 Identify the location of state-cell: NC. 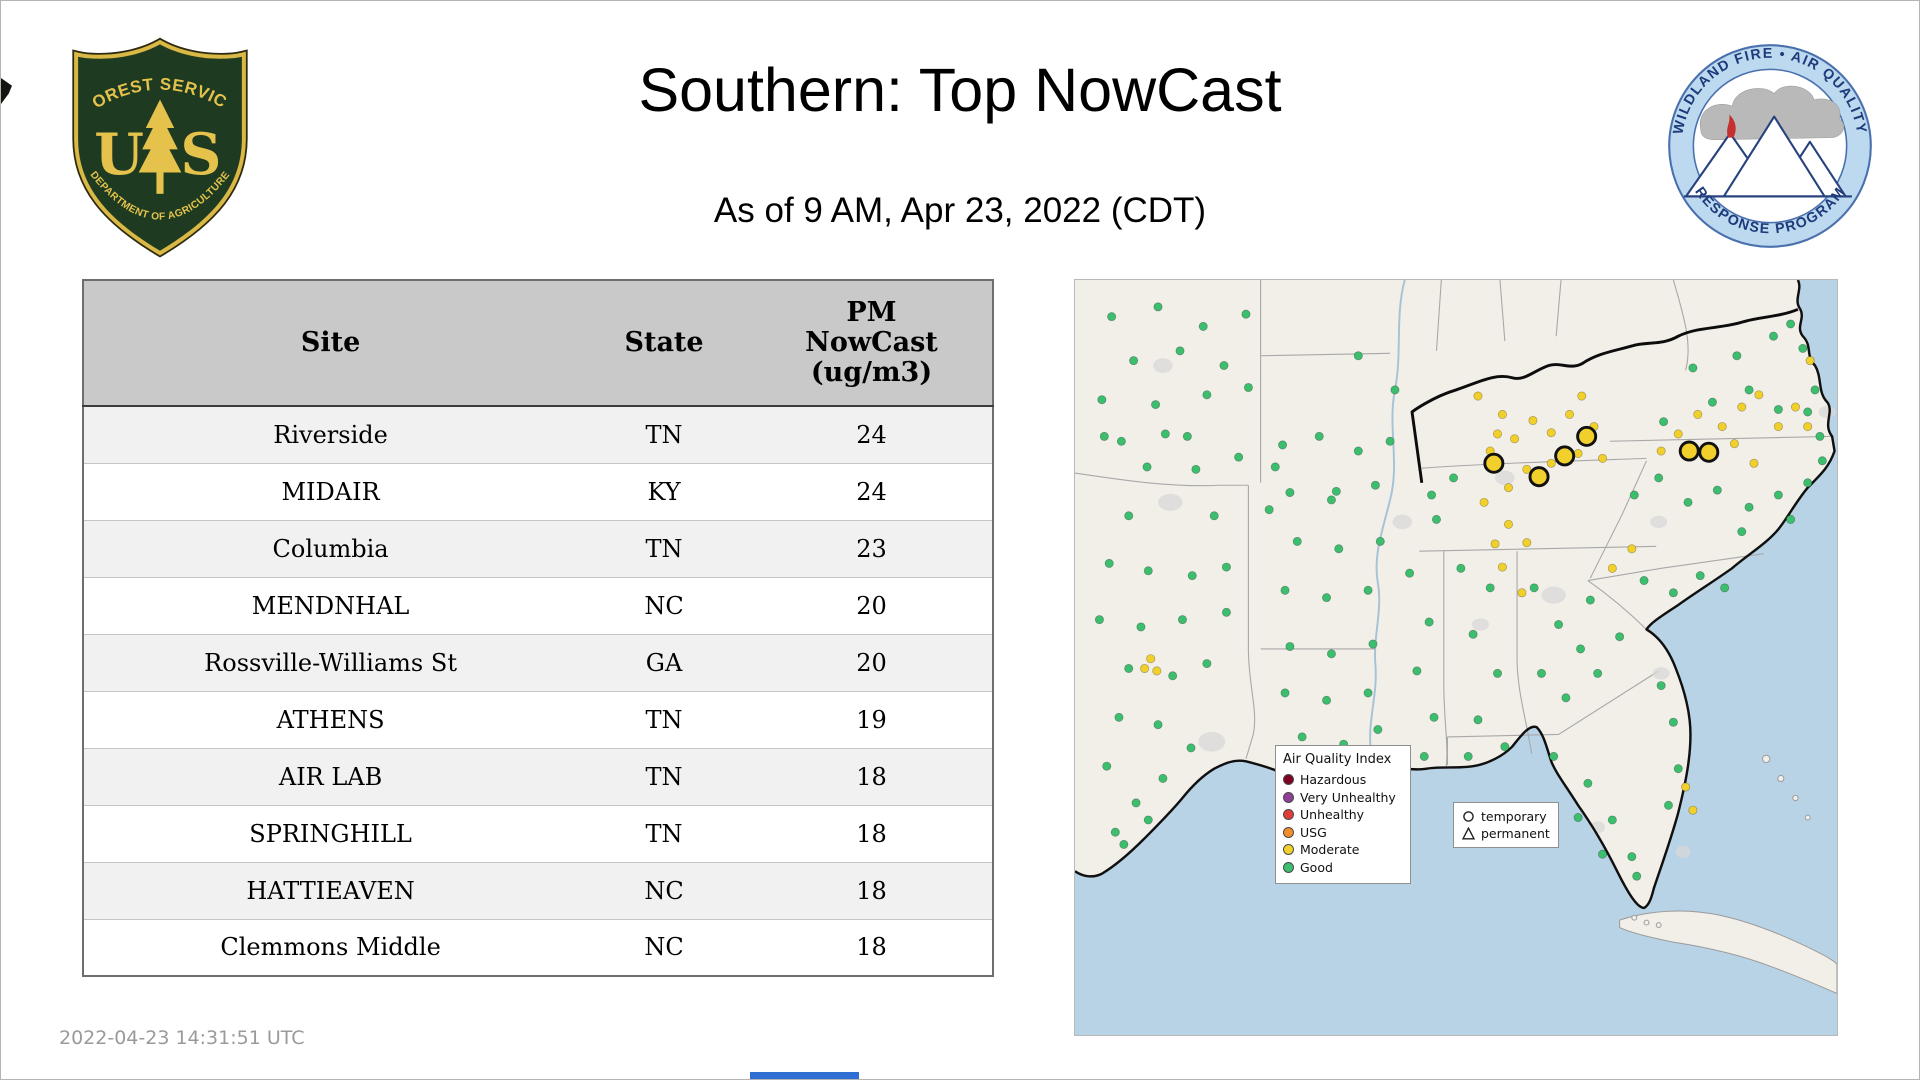
(664, 605).